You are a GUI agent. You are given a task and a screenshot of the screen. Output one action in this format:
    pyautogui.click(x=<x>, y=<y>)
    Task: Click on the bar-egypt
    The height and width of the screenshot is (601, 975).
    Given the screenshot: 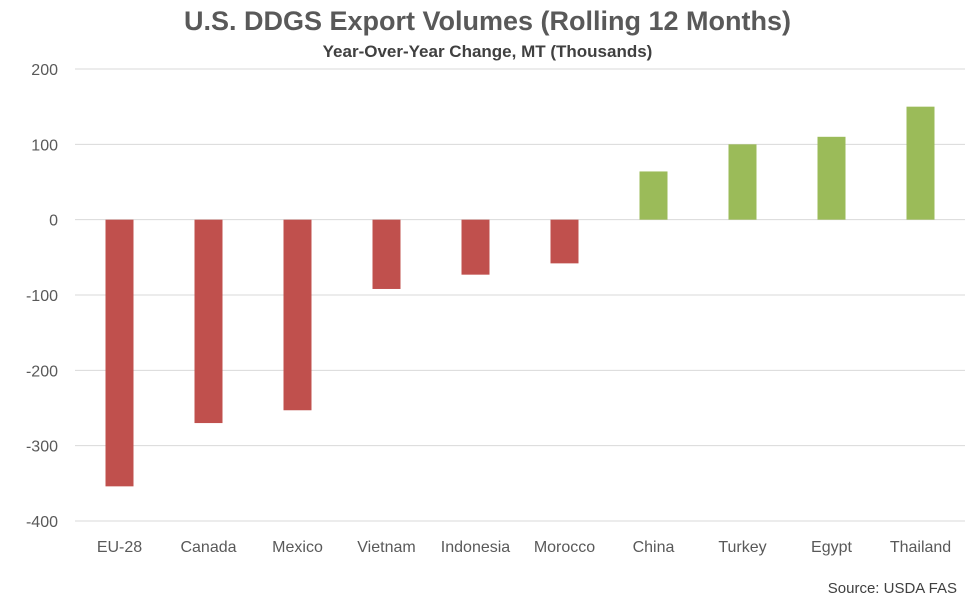 What is the action you would take?
    pyautogui.click(x=831, y=178)
    